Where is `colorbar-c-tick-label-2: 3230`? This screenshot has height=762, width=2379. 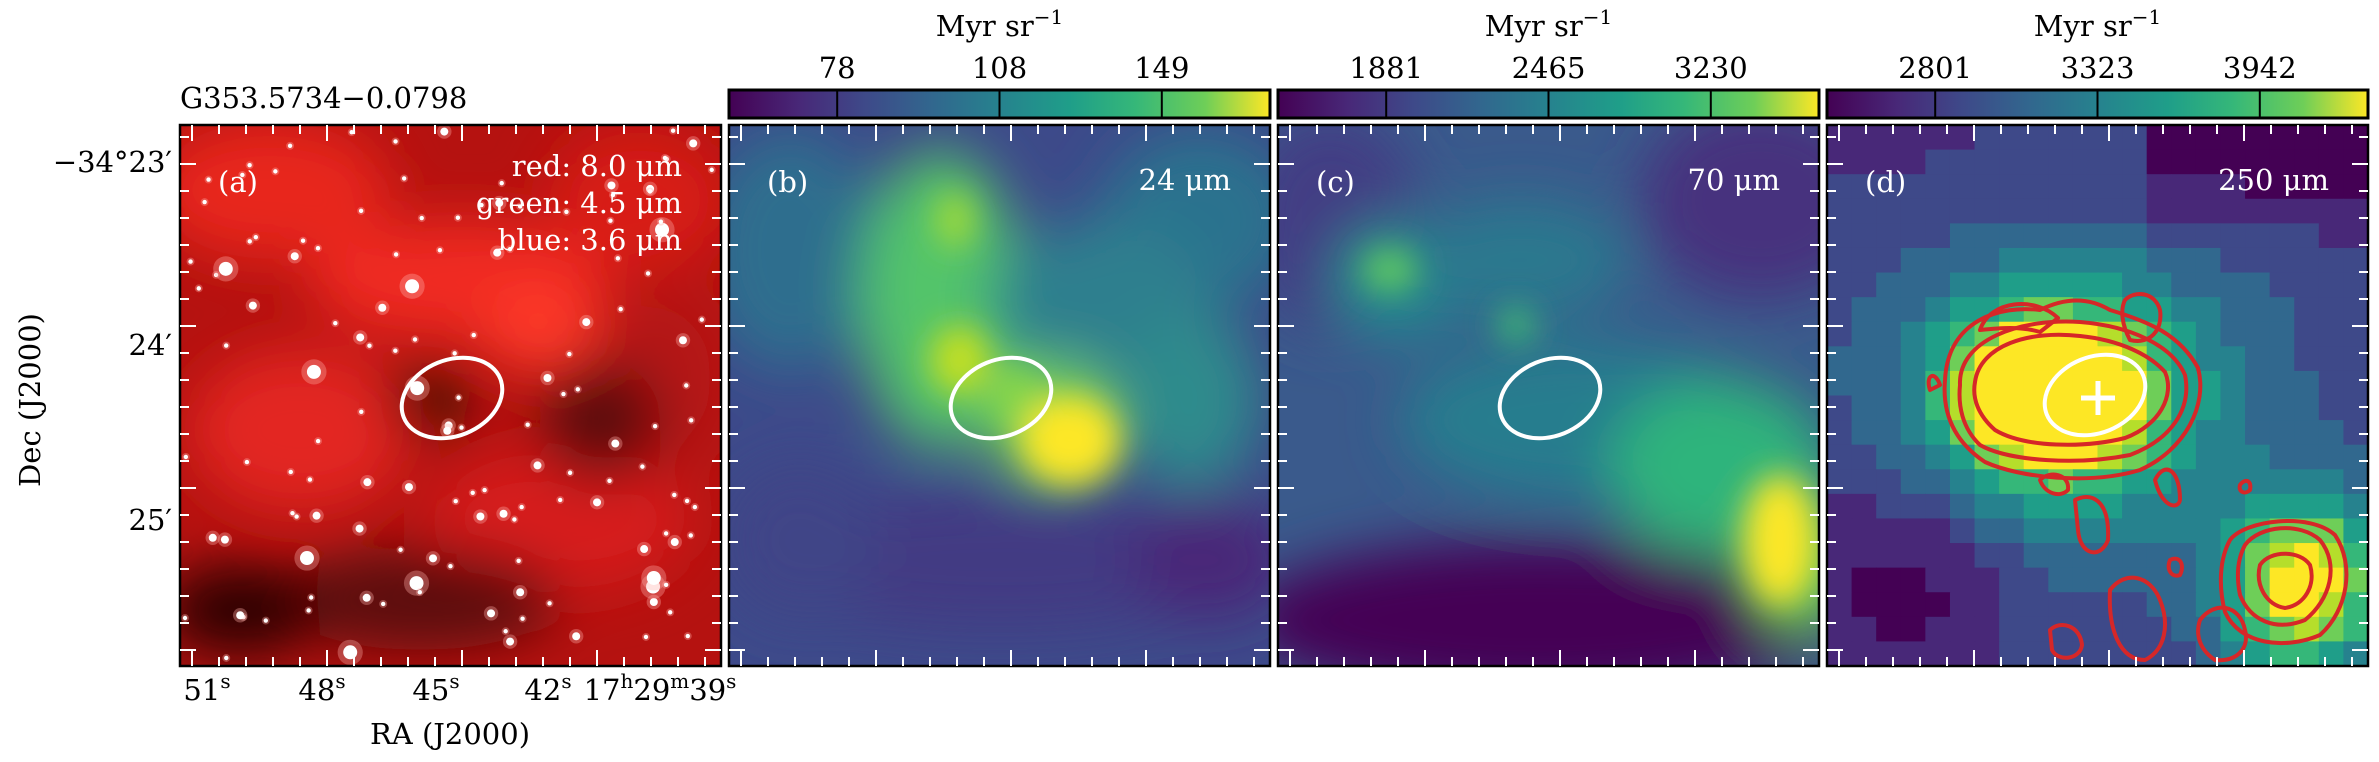 colorbar-c-tick-label-2: 3230 is located at coordinates (1711, 68).